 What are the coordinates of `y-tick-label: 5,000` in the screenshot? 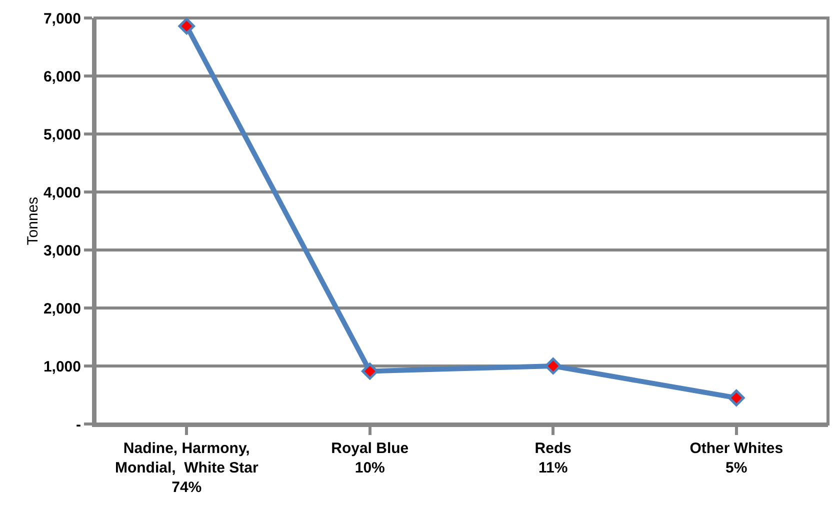 It's located at (62, 135).